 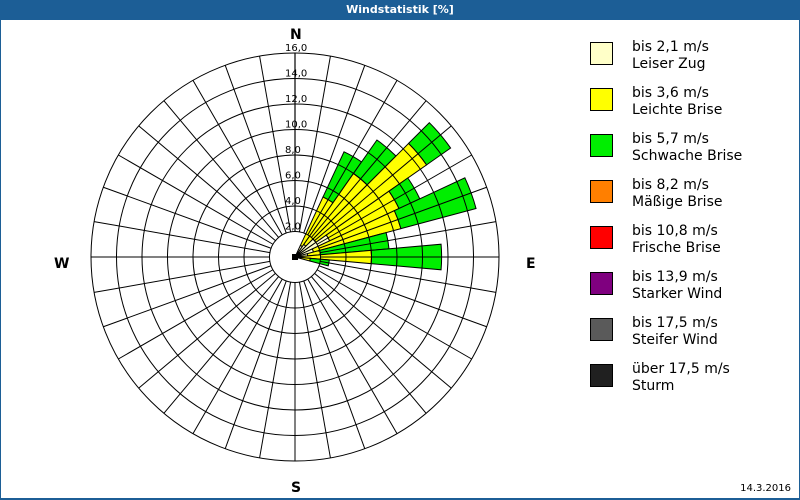 I want to click on compass-west-label: W, so click(x=62, y=264).